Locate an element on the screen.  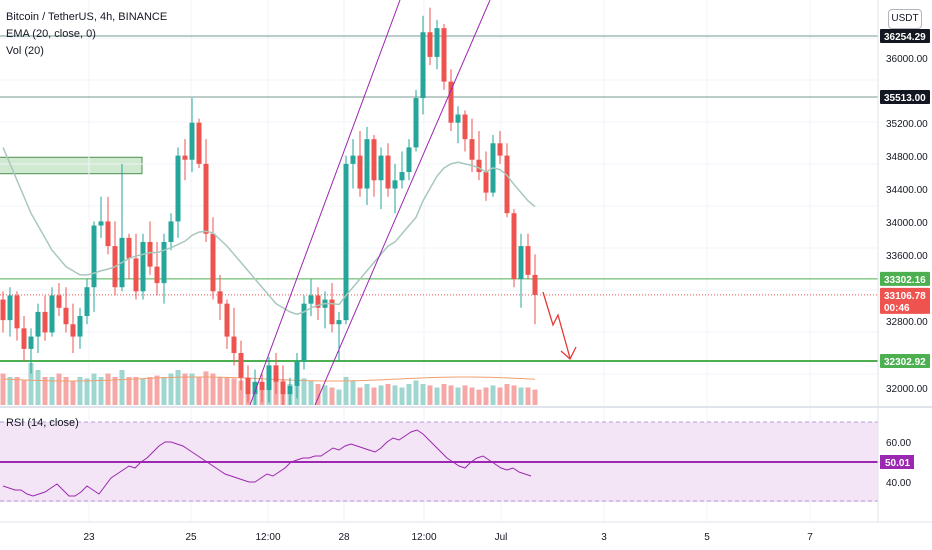
rsi-tick-label: 60.00 is located at coordinates (898, 443).